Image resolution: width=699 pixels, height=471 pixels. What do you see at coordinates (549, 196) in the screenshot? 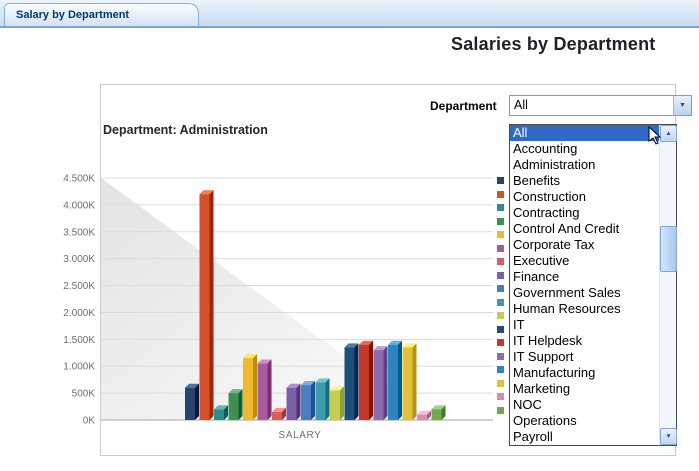
I see `dropdown-item-construction: Construction` at bounding box center [549, 196].